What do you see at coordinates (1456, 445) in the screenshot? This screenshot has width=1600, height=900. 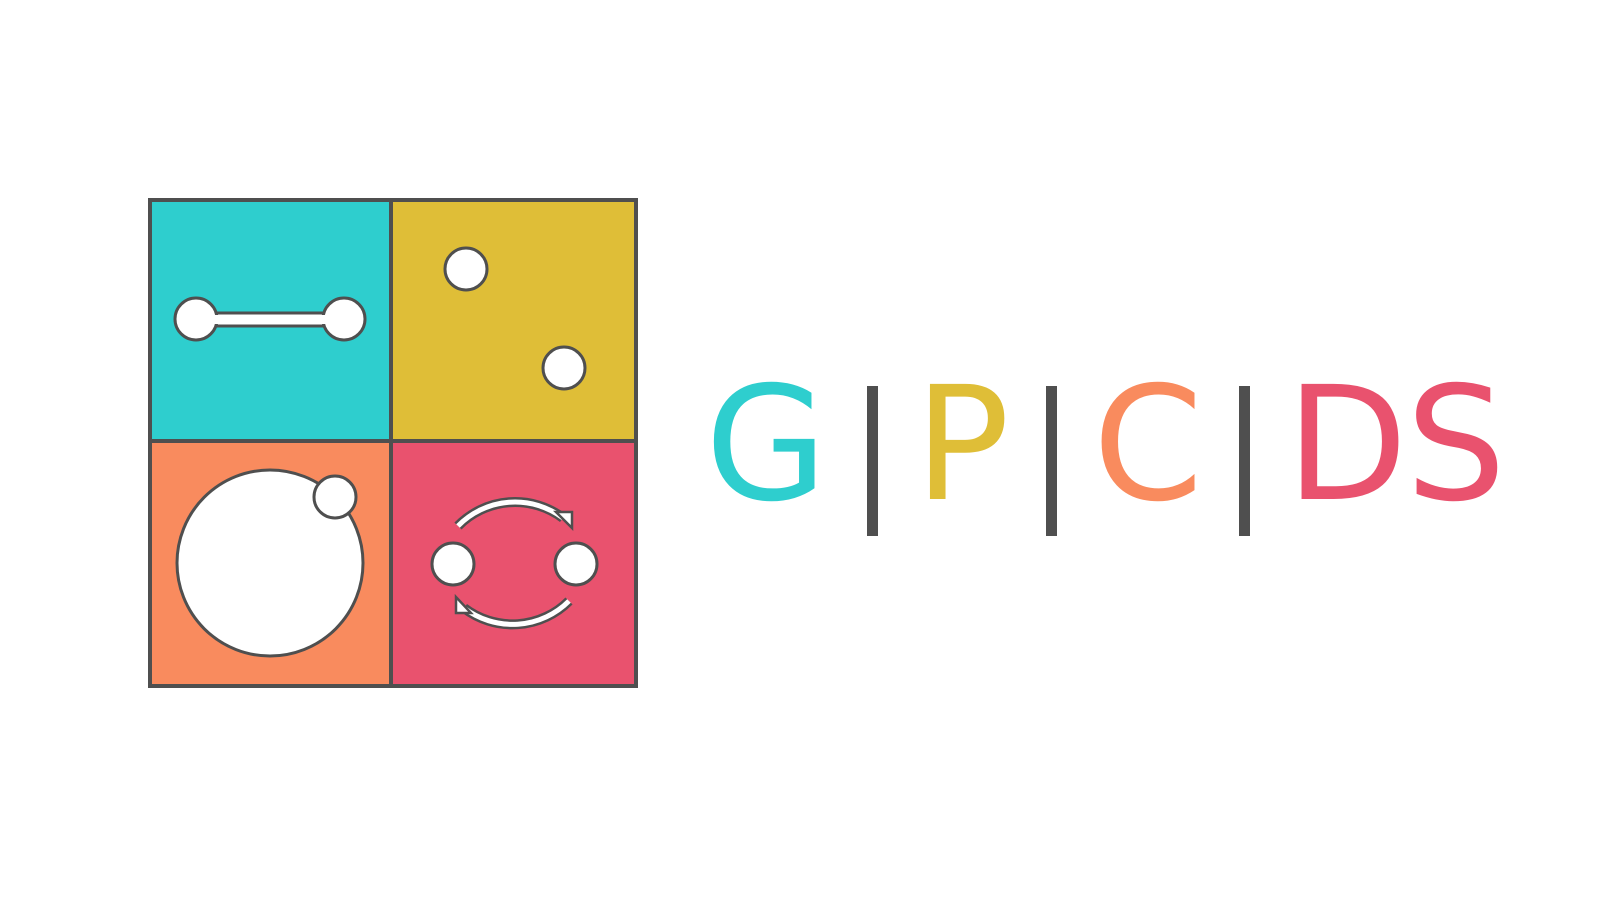 I see `wordmark-letter-s: S` at bounding box center [1456, 445].